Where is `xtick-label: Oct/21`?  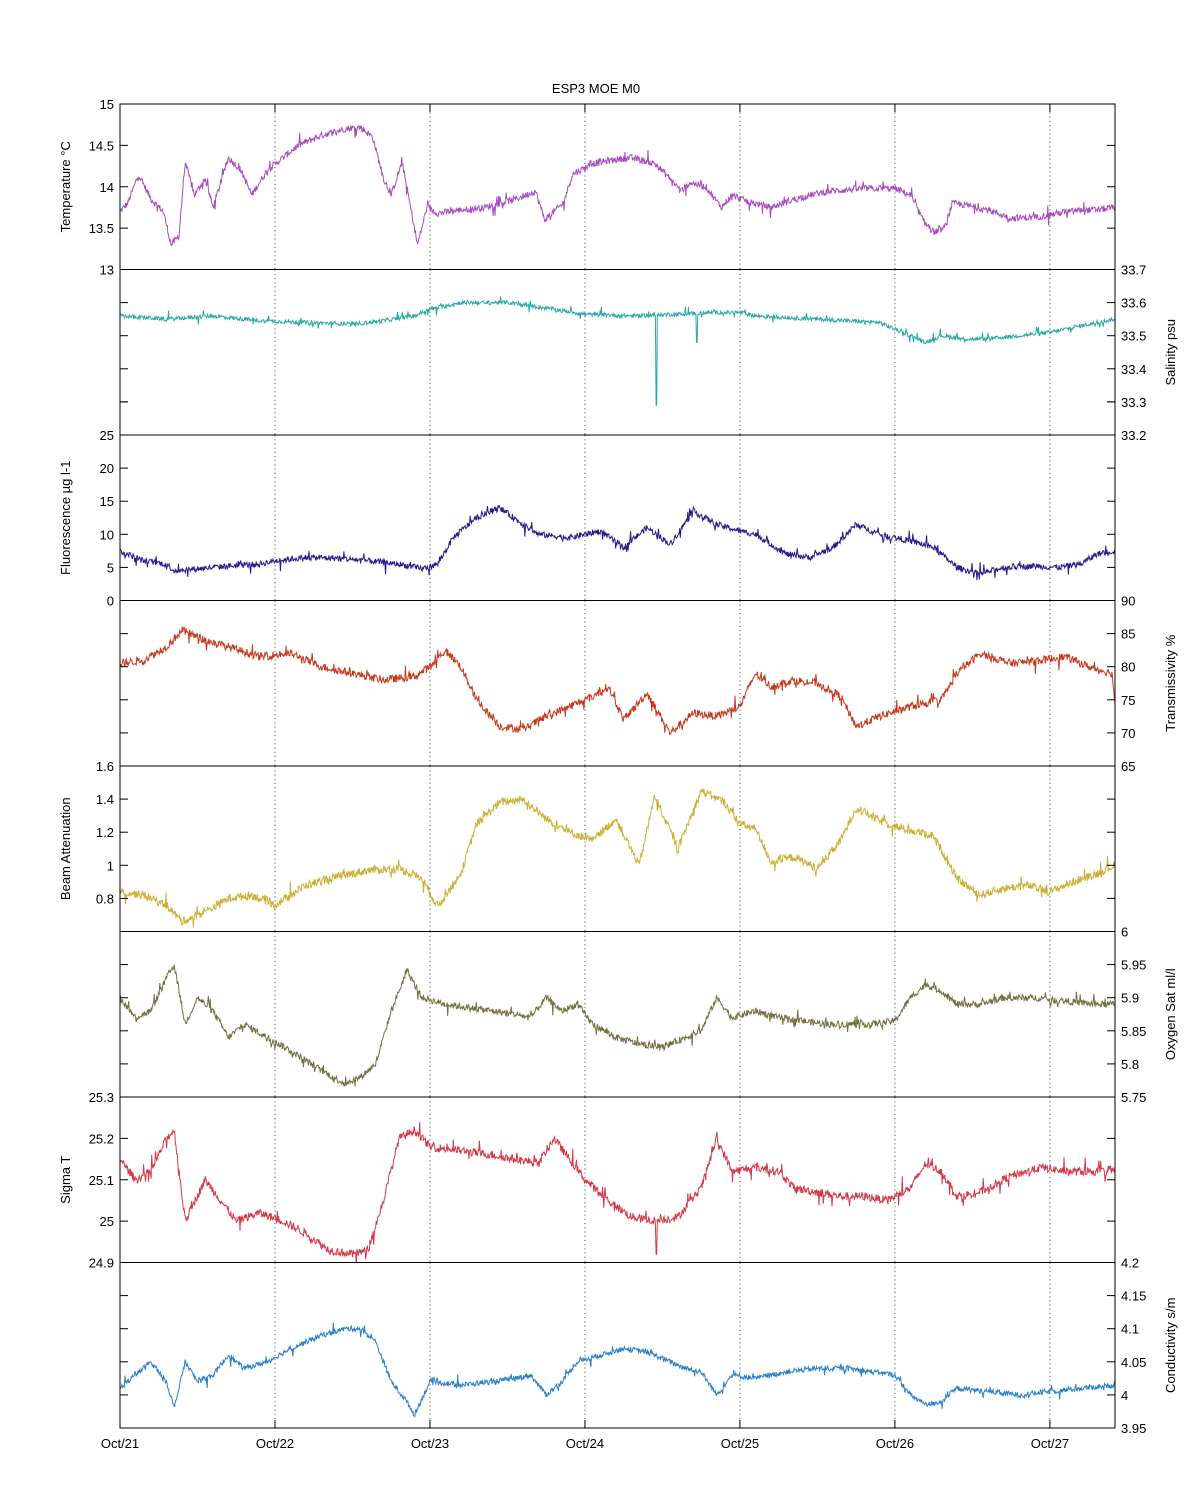 xtick-label: Oct/21 is located at coordinates (120, 1443).